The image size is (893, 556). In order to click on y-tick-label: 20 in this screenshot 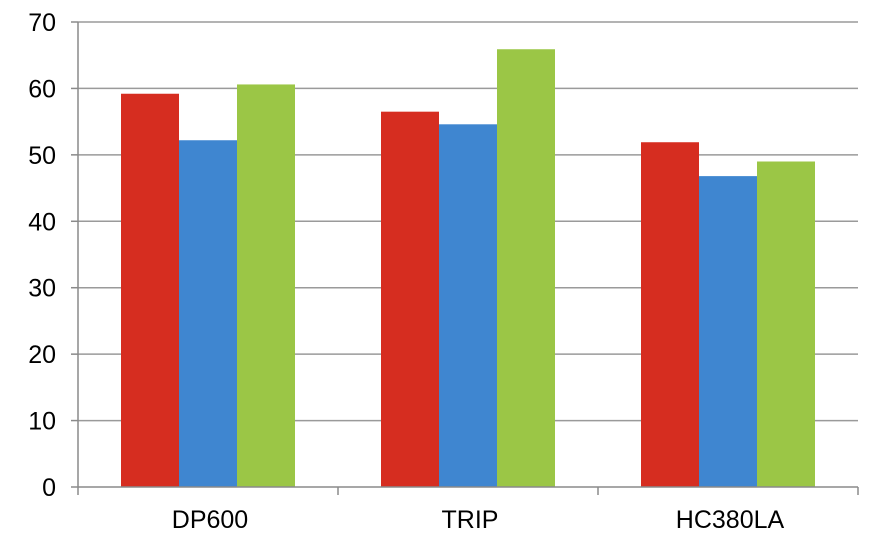, I will do `click(42, 355)`.